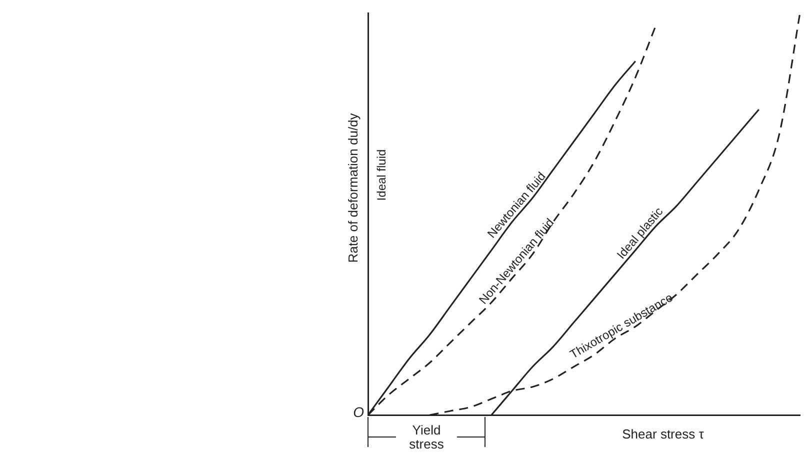  I want to click on text: Yield stress, so click(426, 437).